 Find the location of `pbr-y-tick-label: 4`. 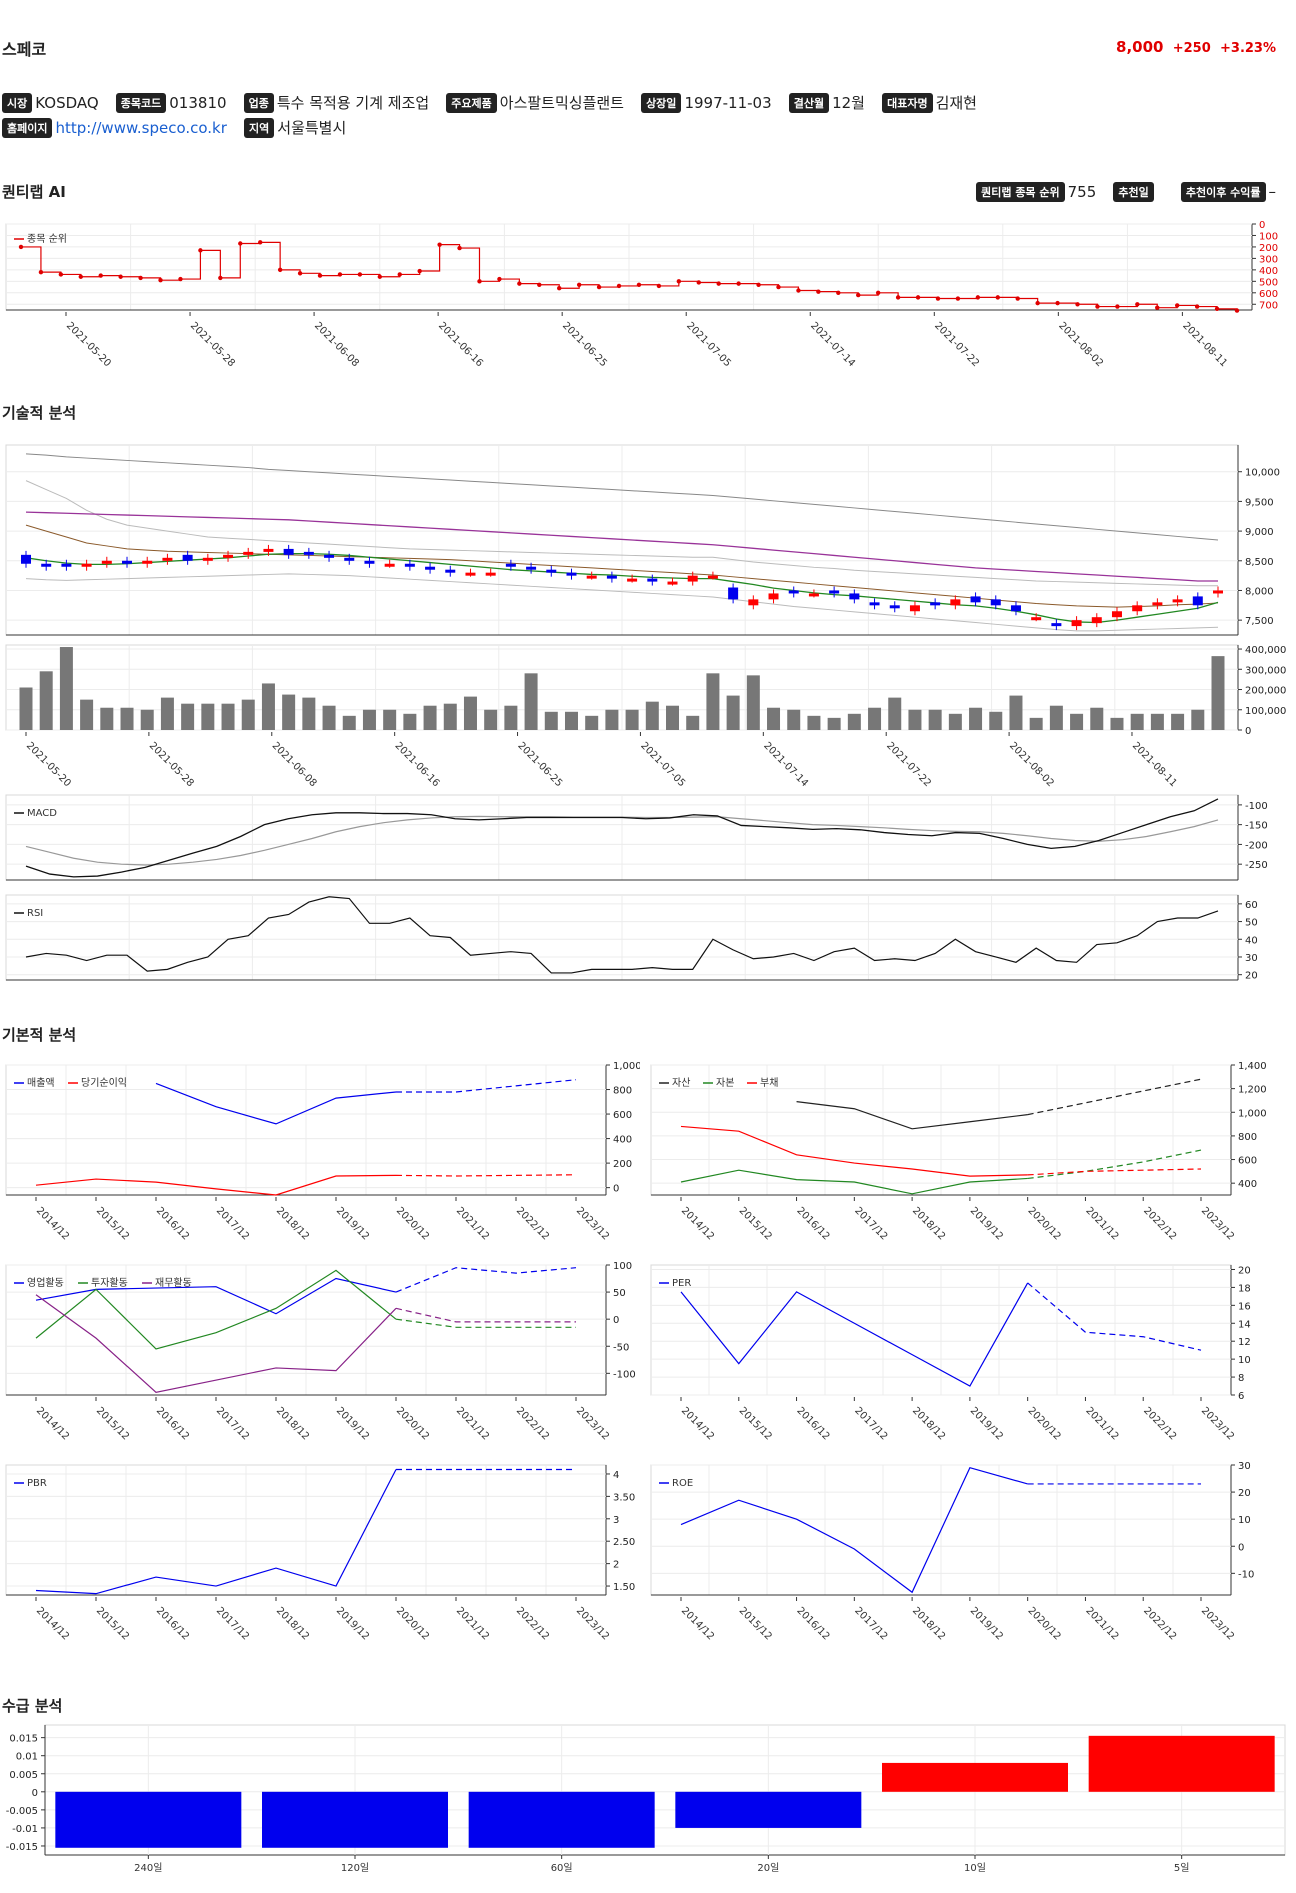

pbr-y-tick-label: 4 is located at coordinates (616, 1475).